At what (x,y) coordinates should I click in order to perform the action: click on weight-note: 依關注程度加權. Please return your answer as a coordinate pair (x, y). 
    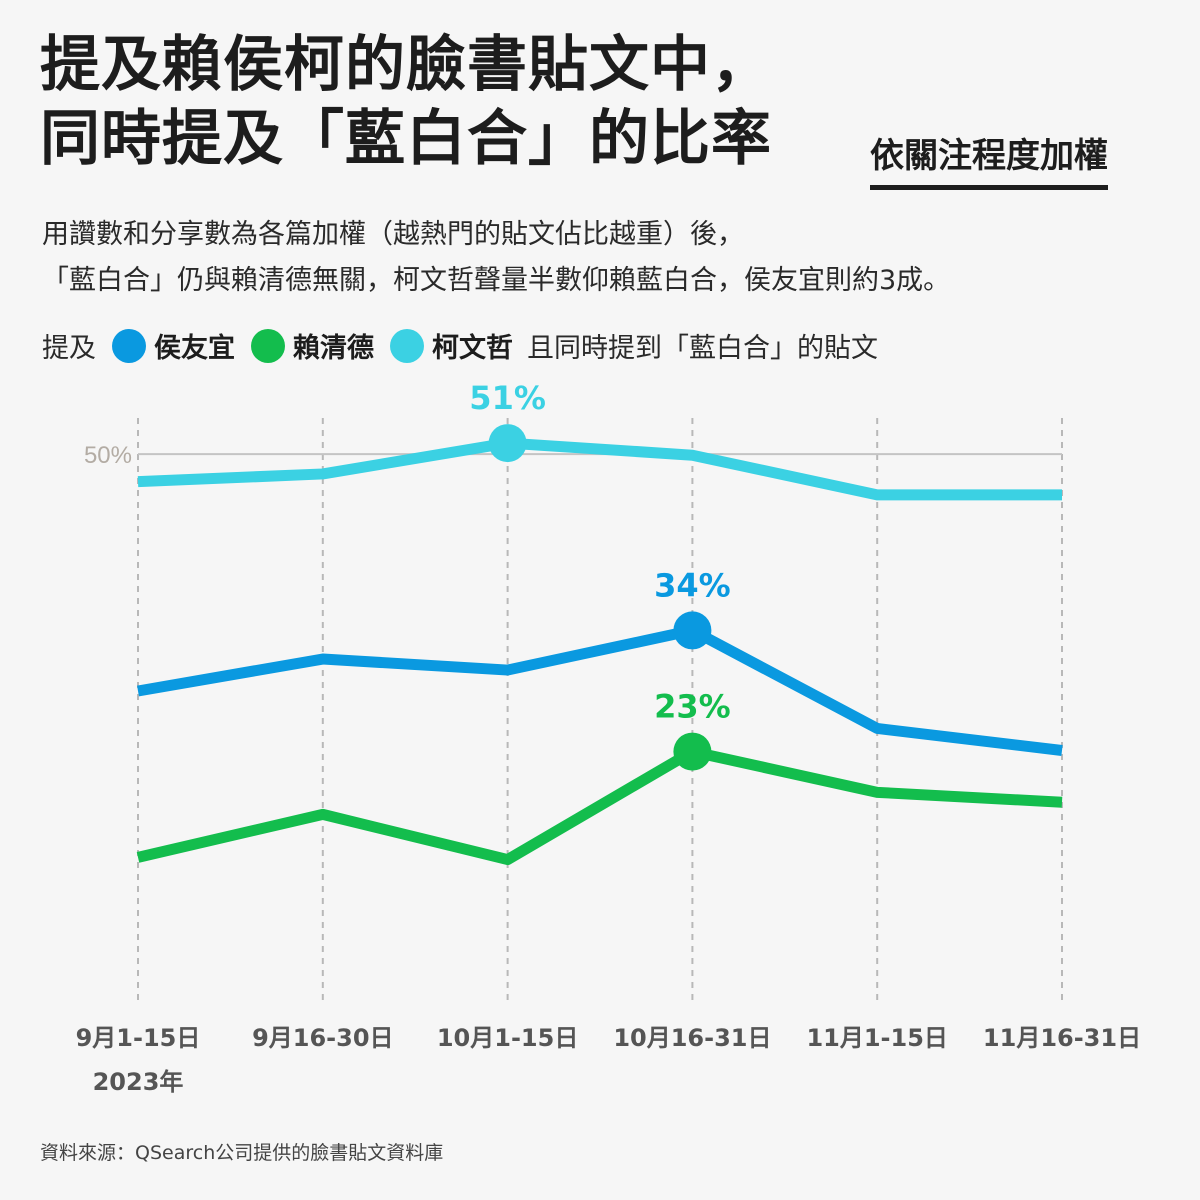
    Looking at the image, I should click on (989, 159).